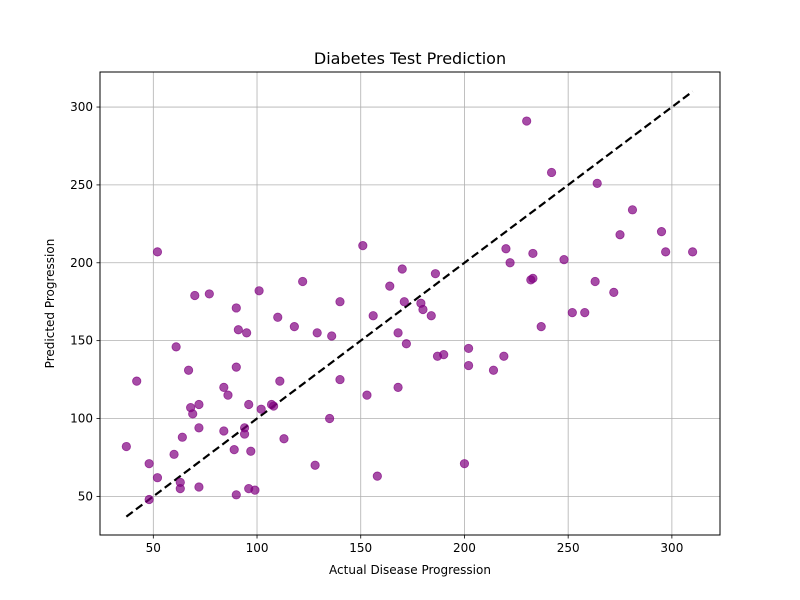  What do you see at coordinates (360, 548) in the screenshot?
I see `x-tick-label: 150` at bounding box center [360, 548].